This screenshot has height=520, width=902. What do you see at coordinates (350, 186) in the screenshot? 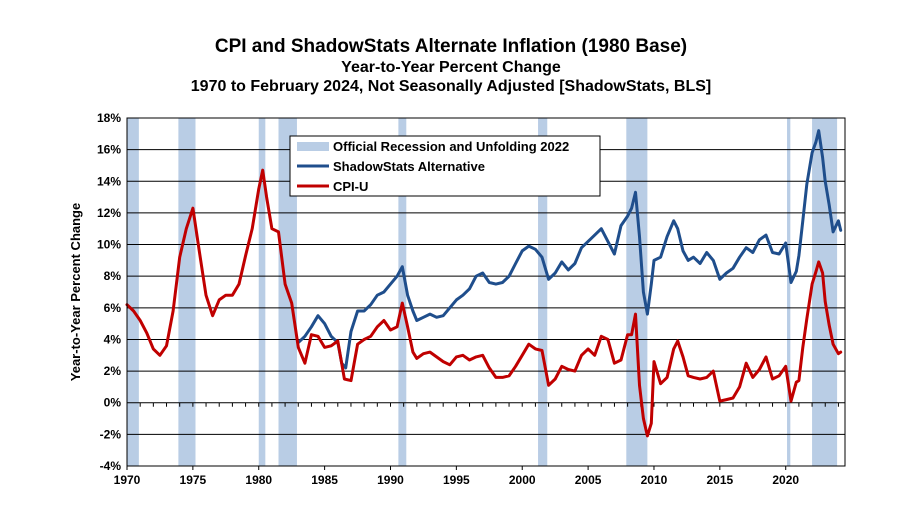
I see `legend-label-cpi-u: CPI-U` at bounding box center [350, 186].